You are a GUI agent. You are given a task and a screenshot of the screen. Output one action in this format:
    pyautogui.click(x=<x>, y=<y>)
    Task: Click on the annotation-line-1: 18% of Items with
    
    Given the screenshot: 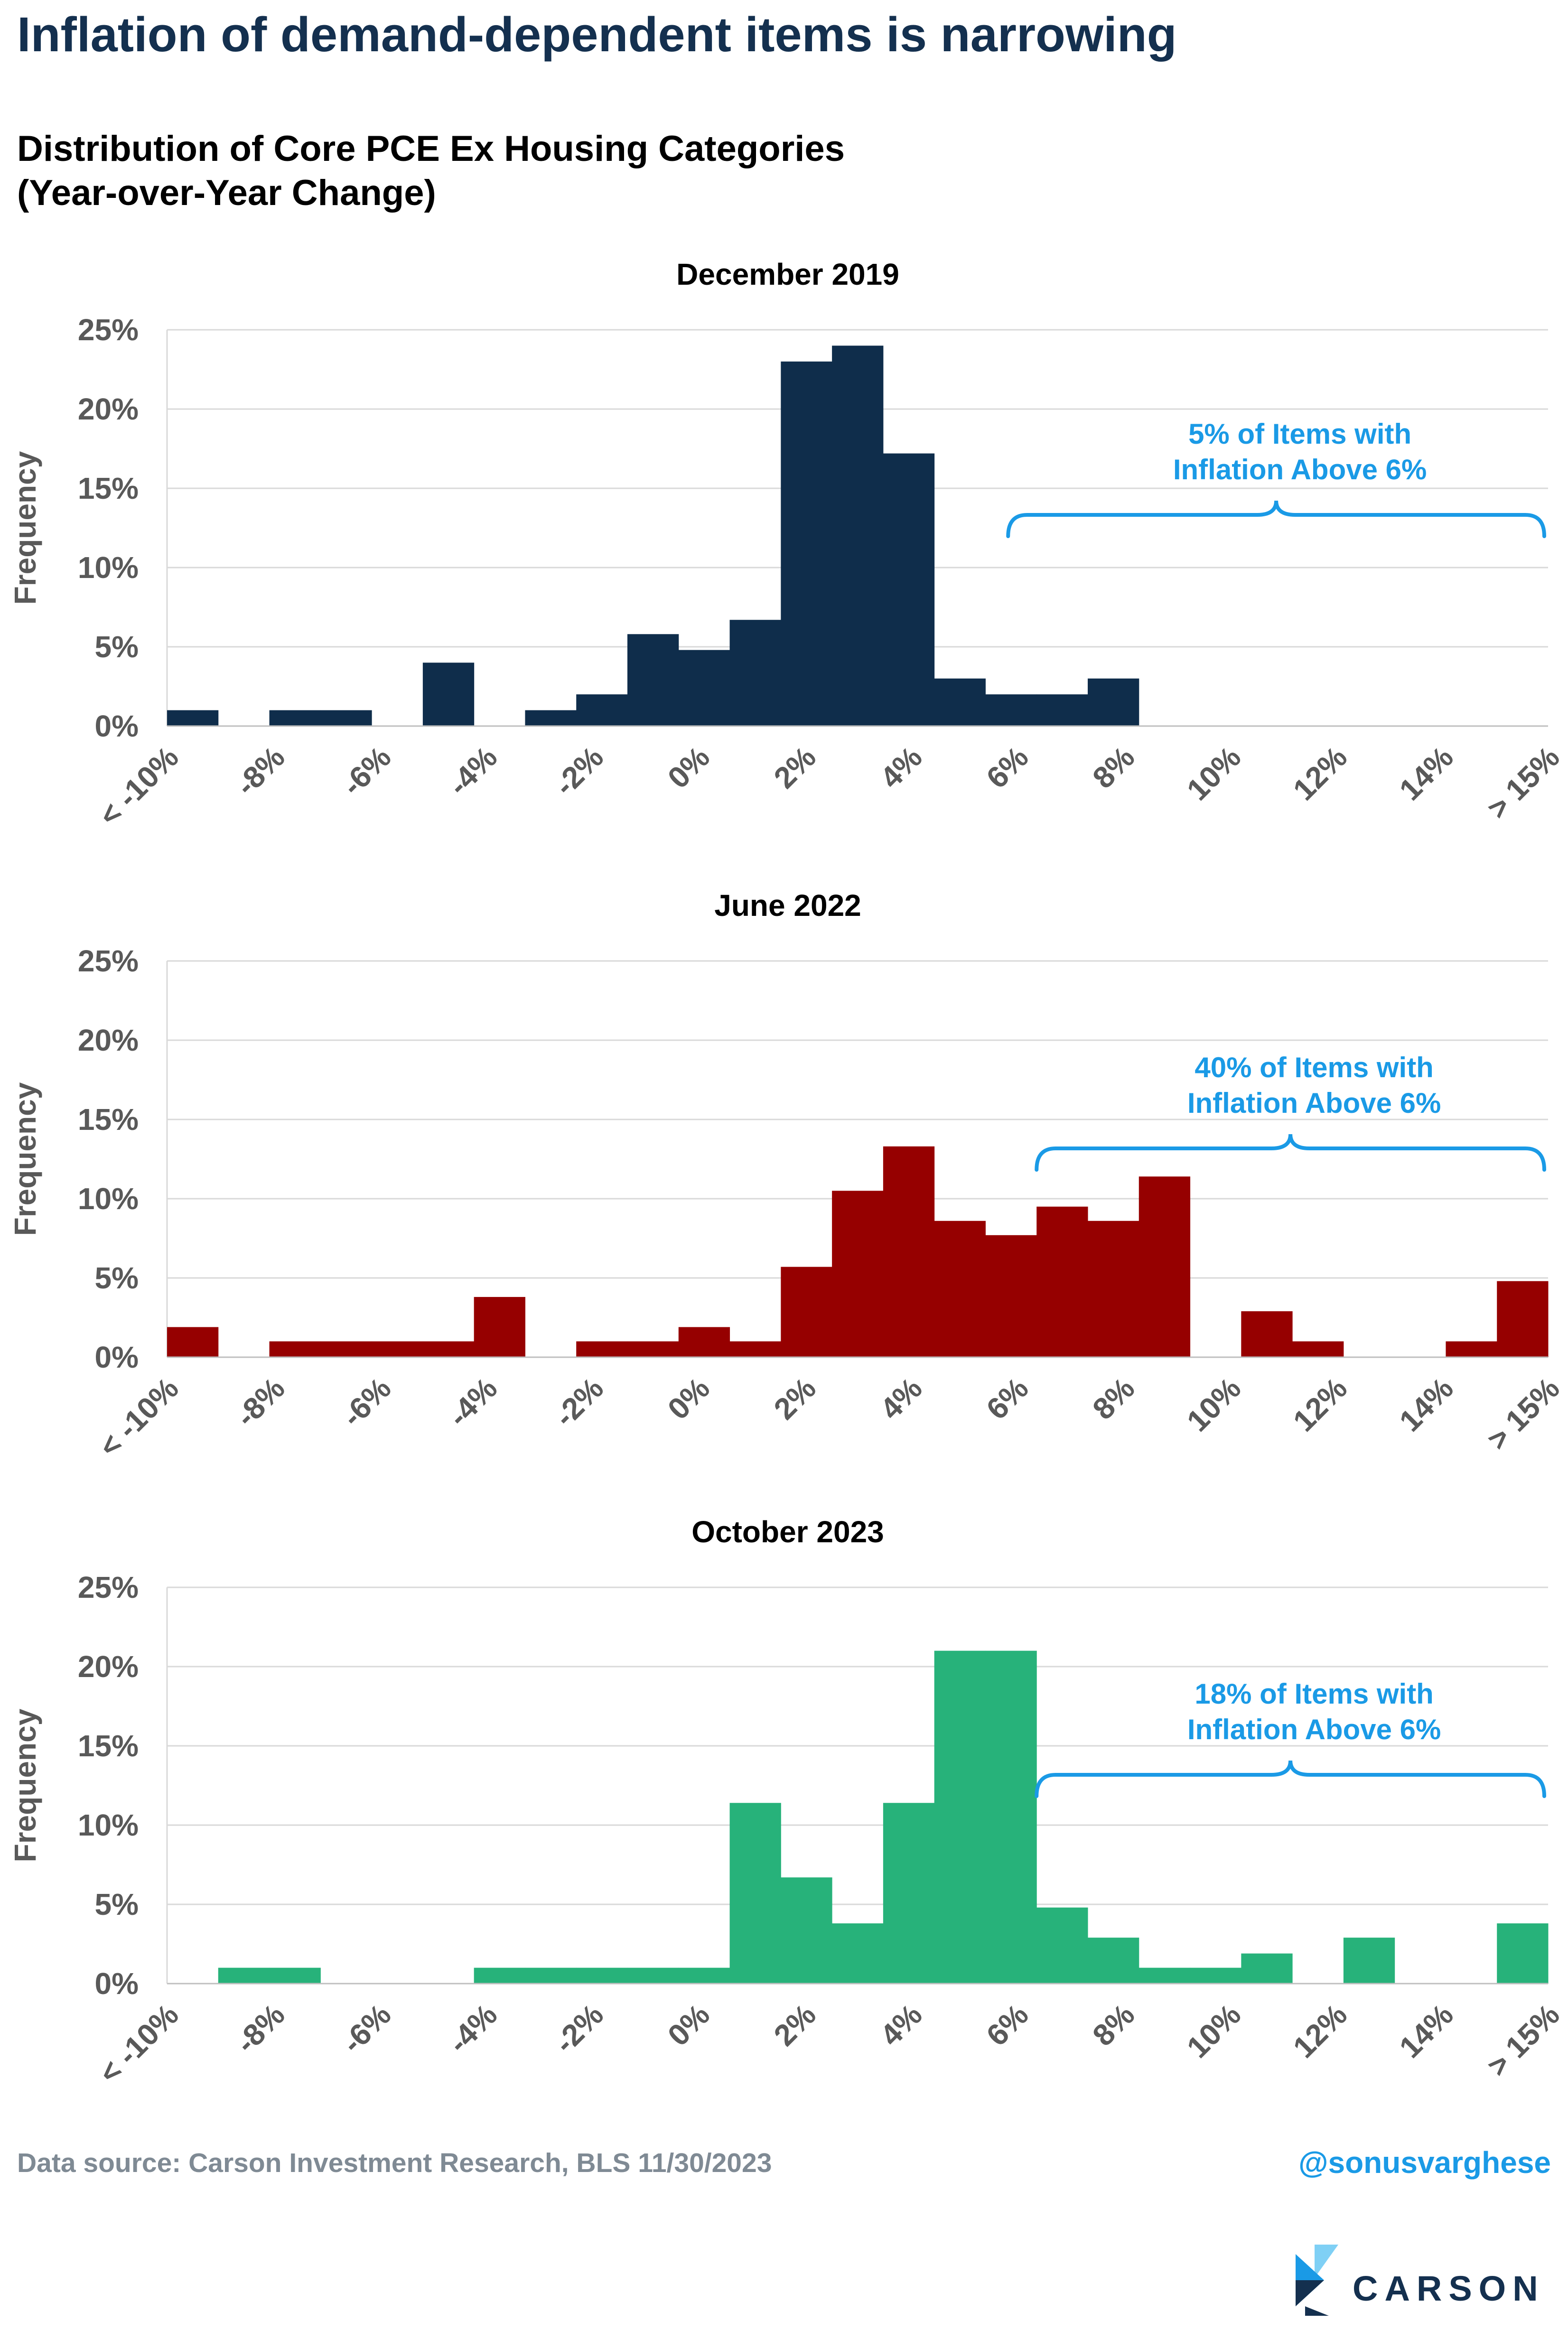 What is the action you would take?
    pyautogui.click(x=1314, y=1694)
    